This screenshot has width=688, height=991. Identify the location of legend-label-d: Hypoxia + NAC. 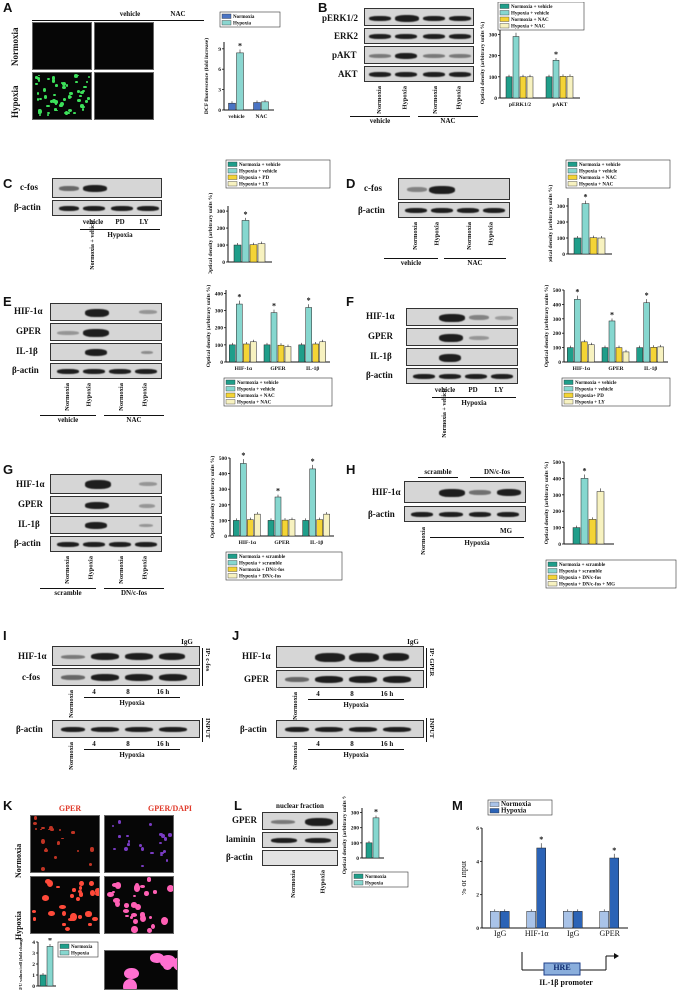
(596, 185).